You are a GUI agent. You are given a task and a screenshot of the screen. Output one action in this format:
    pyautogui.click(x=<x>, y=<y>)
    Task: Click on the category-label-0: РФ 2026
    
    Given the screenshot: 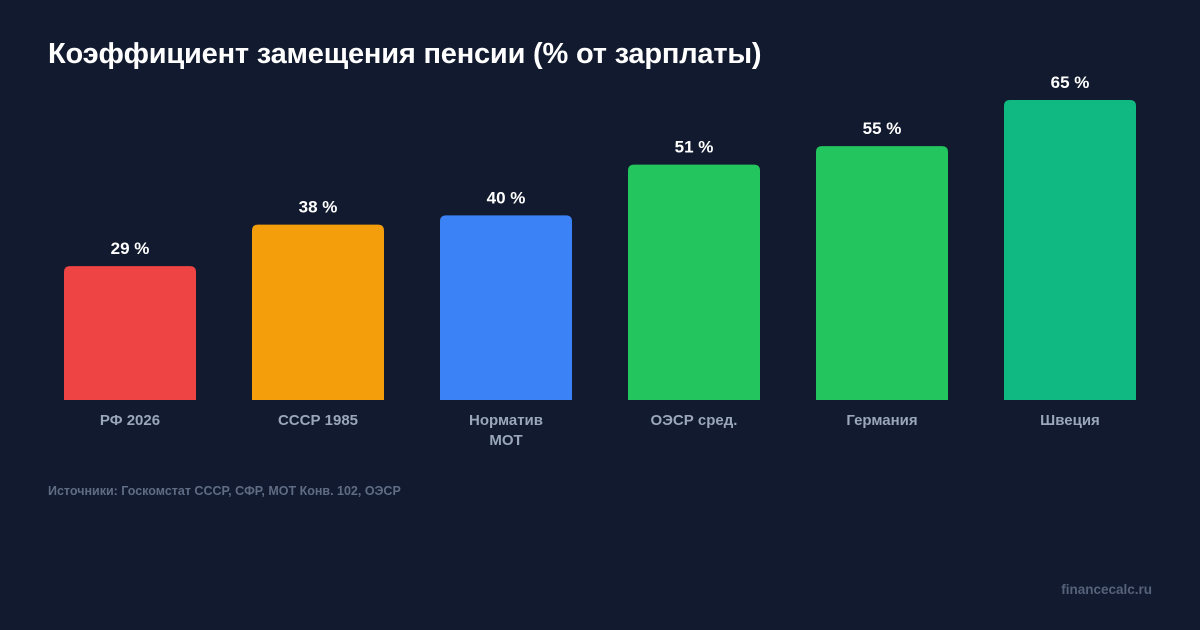 What is the action you would take?
    pyautogui.click(x=130, y=420)
    